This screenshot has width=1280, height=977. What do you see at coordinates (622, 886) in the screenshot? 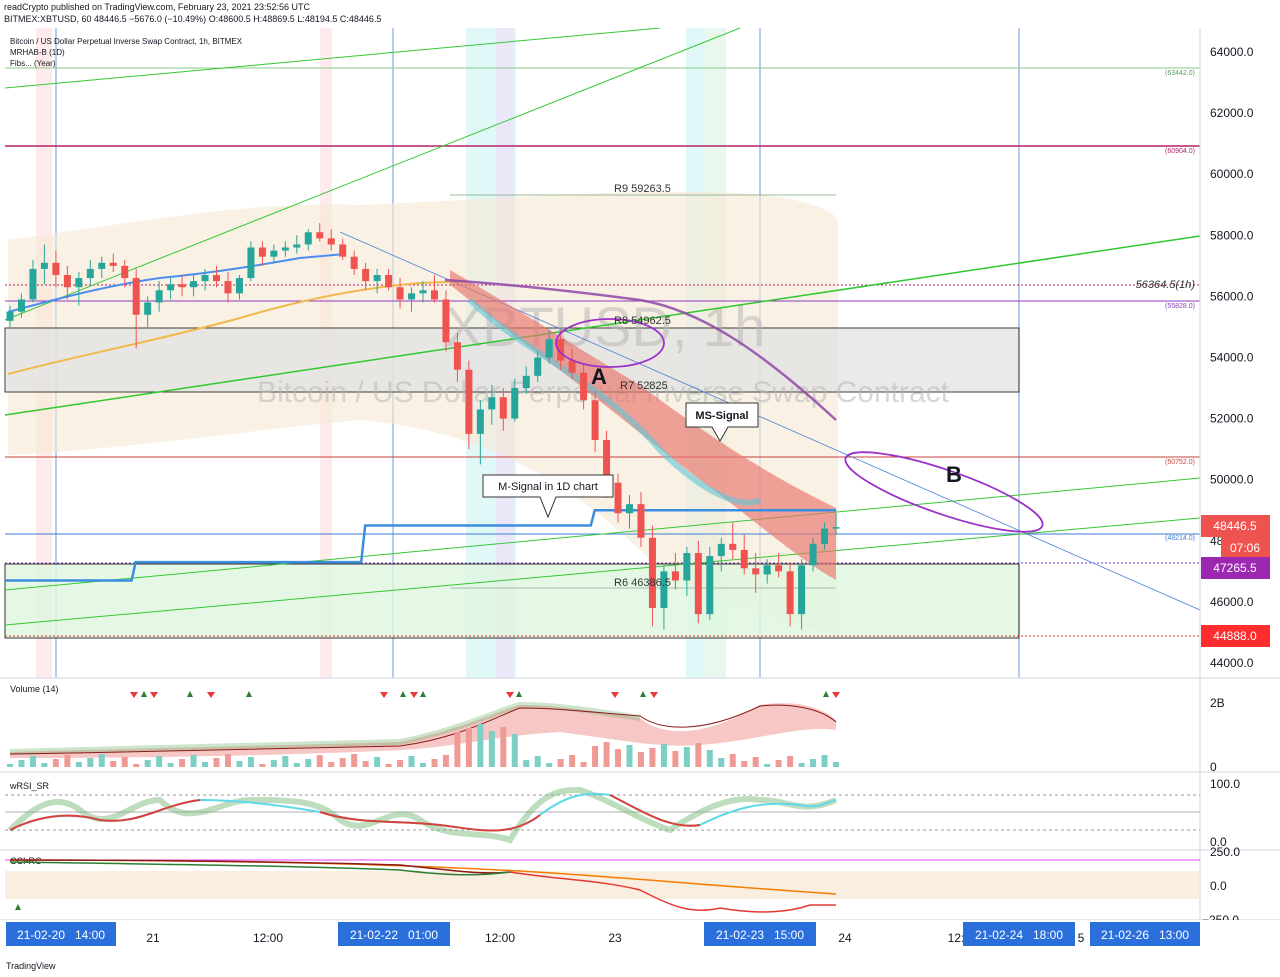
I see `cci-pane: CCI-RC 250.0 0.0 −250.0` at bounding box center [622, 886].